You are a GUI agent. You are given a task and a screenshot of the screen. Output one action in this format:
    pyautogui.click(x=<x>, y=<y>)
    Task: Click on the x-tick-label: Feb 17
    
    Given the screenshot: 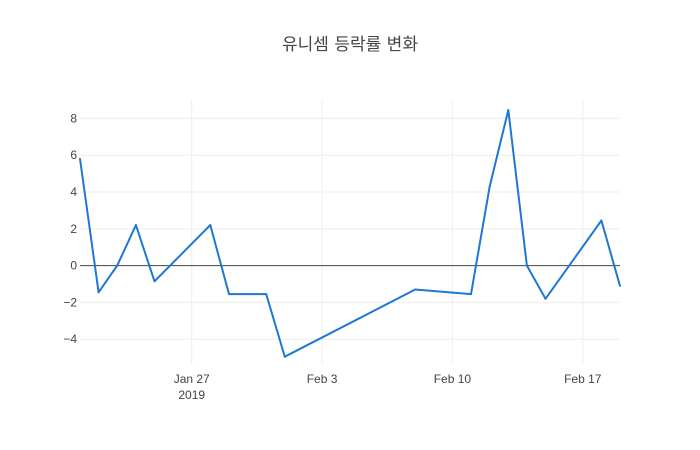 What is the action you would take?
    pyautogui.click(x=583, y=379)
    